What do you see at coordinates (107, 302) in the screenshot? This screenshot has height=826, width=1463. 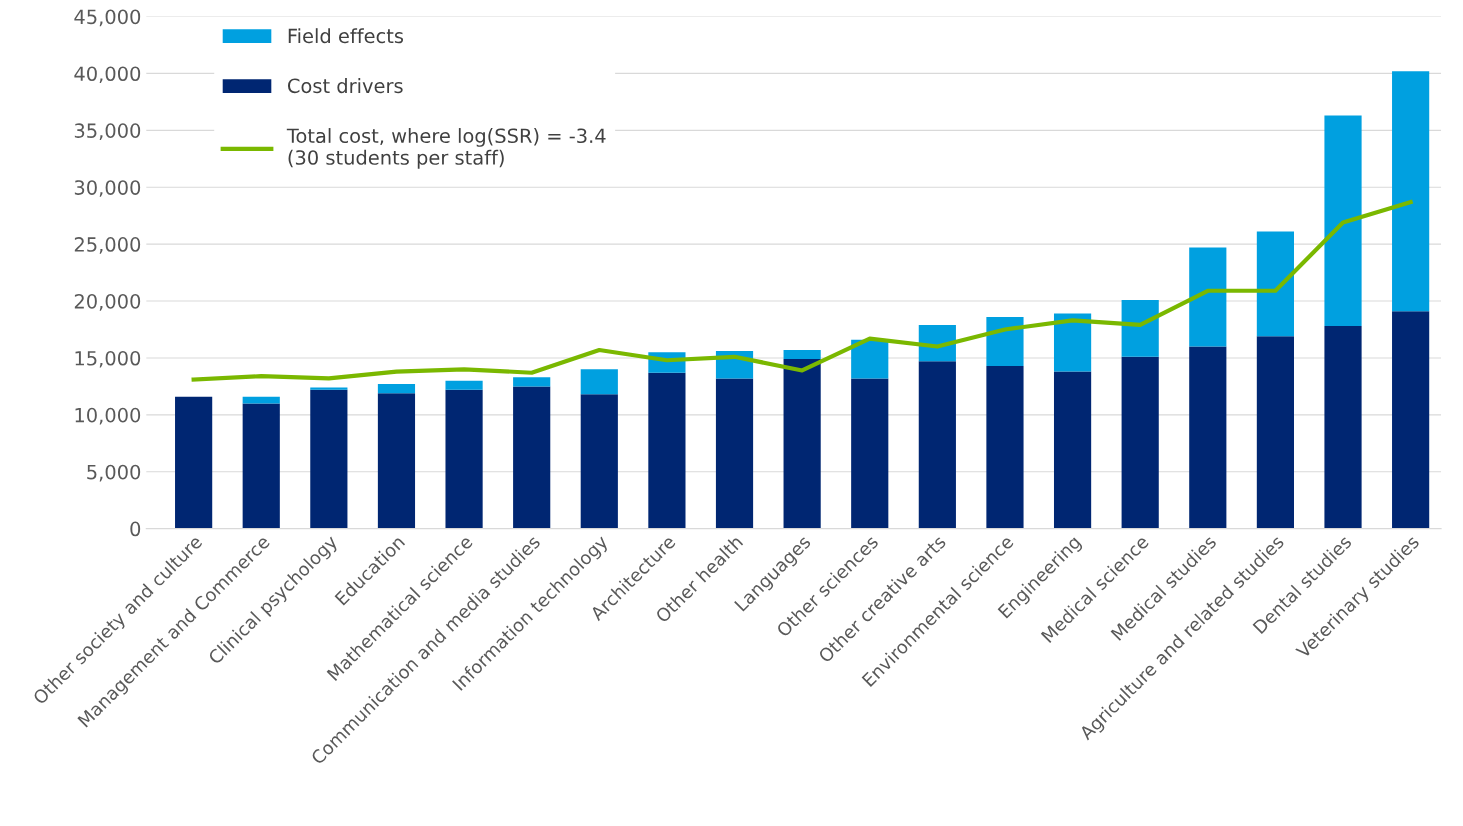 I see `y-tick-label: 20,000` at bounding box center [107, 302].